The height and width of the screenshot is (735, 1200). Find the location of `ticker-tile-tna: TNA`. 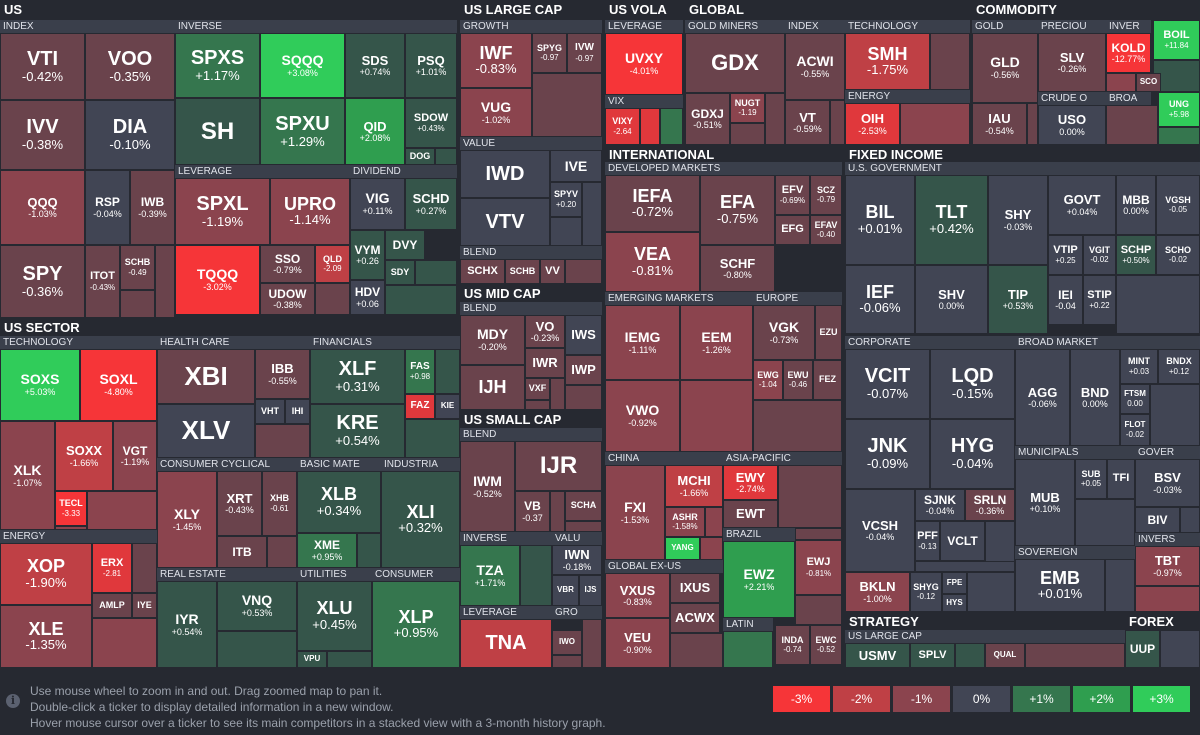

ticker-tile-tna: TNA is located at coordinates (506, 643).